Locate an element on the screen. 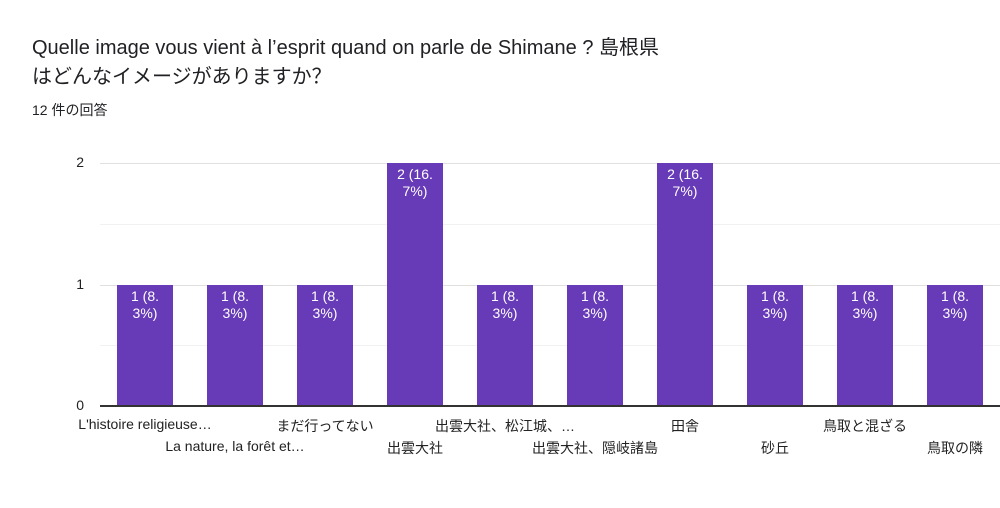  response-count: 12 件の回答 is located at coordinates (70, 110).